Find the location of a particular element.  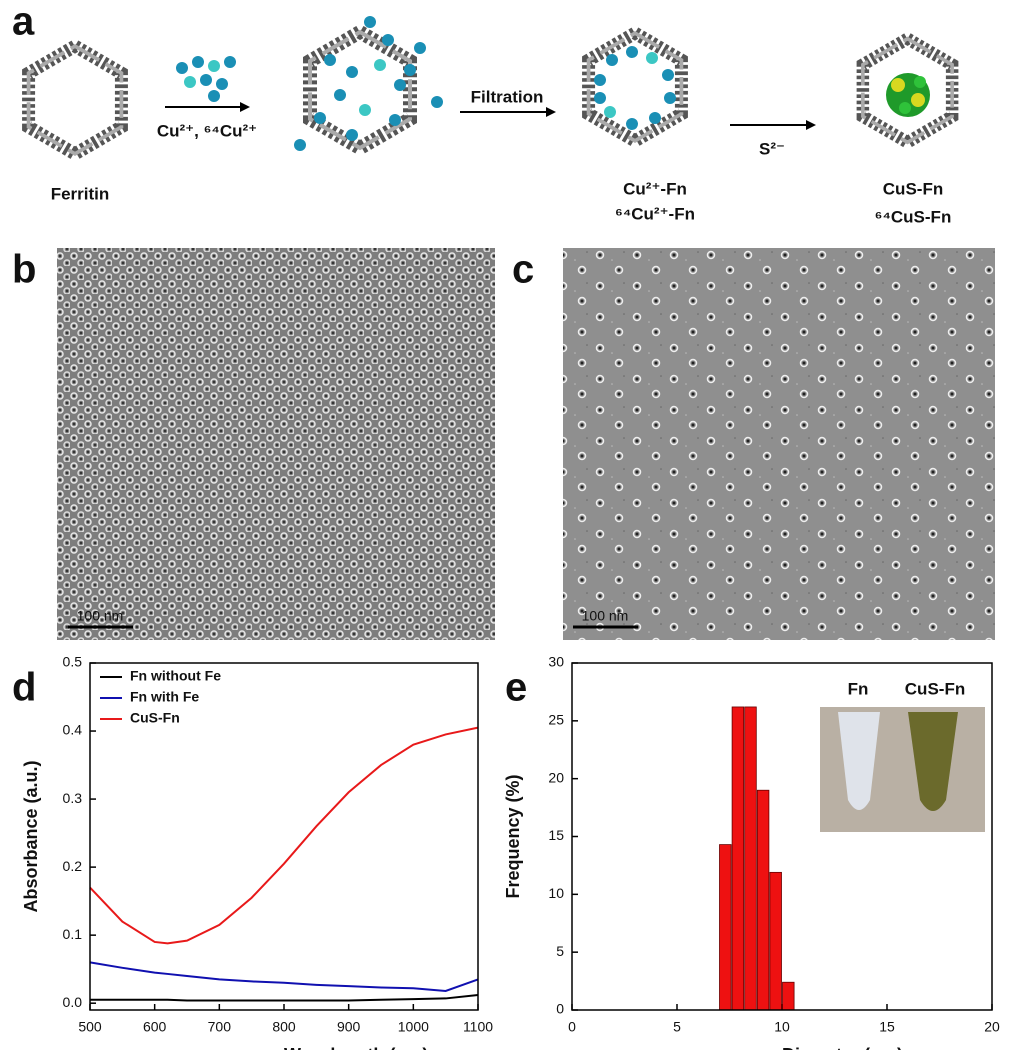

x-axis-title: Diameter (nm) is located at coordinates (842, 1047).